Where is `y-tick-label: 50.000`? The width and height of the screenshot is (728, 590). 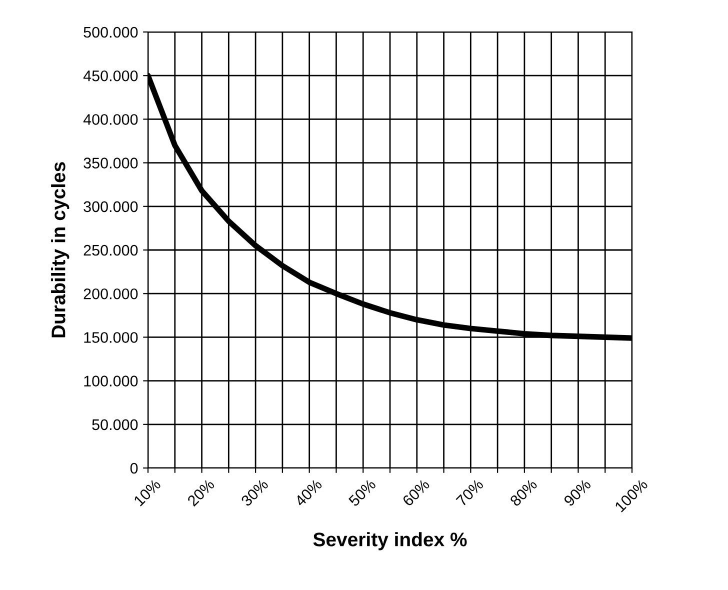
y-tick-label: 50.000 is located at coordinates (115, 424).